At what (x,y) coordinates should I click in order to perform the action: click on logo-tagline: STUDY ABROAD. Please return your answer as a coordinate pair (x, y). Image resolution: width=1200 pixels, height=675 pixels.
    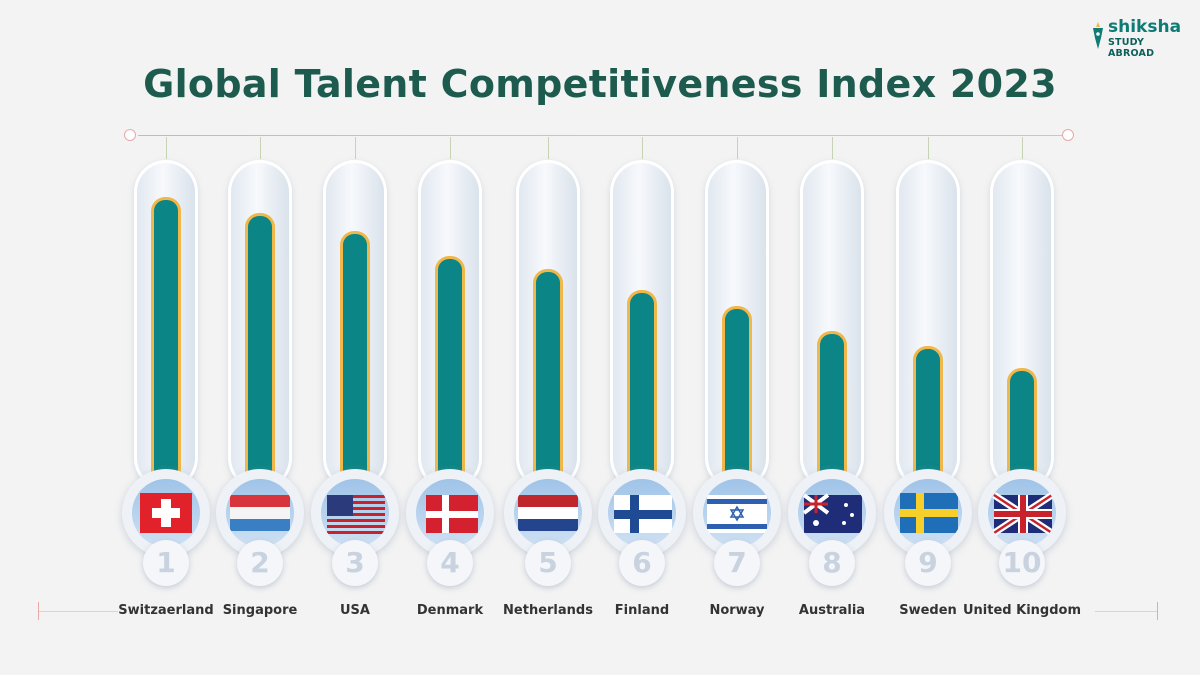
    Looking at the image, I should click on (1131, 48).